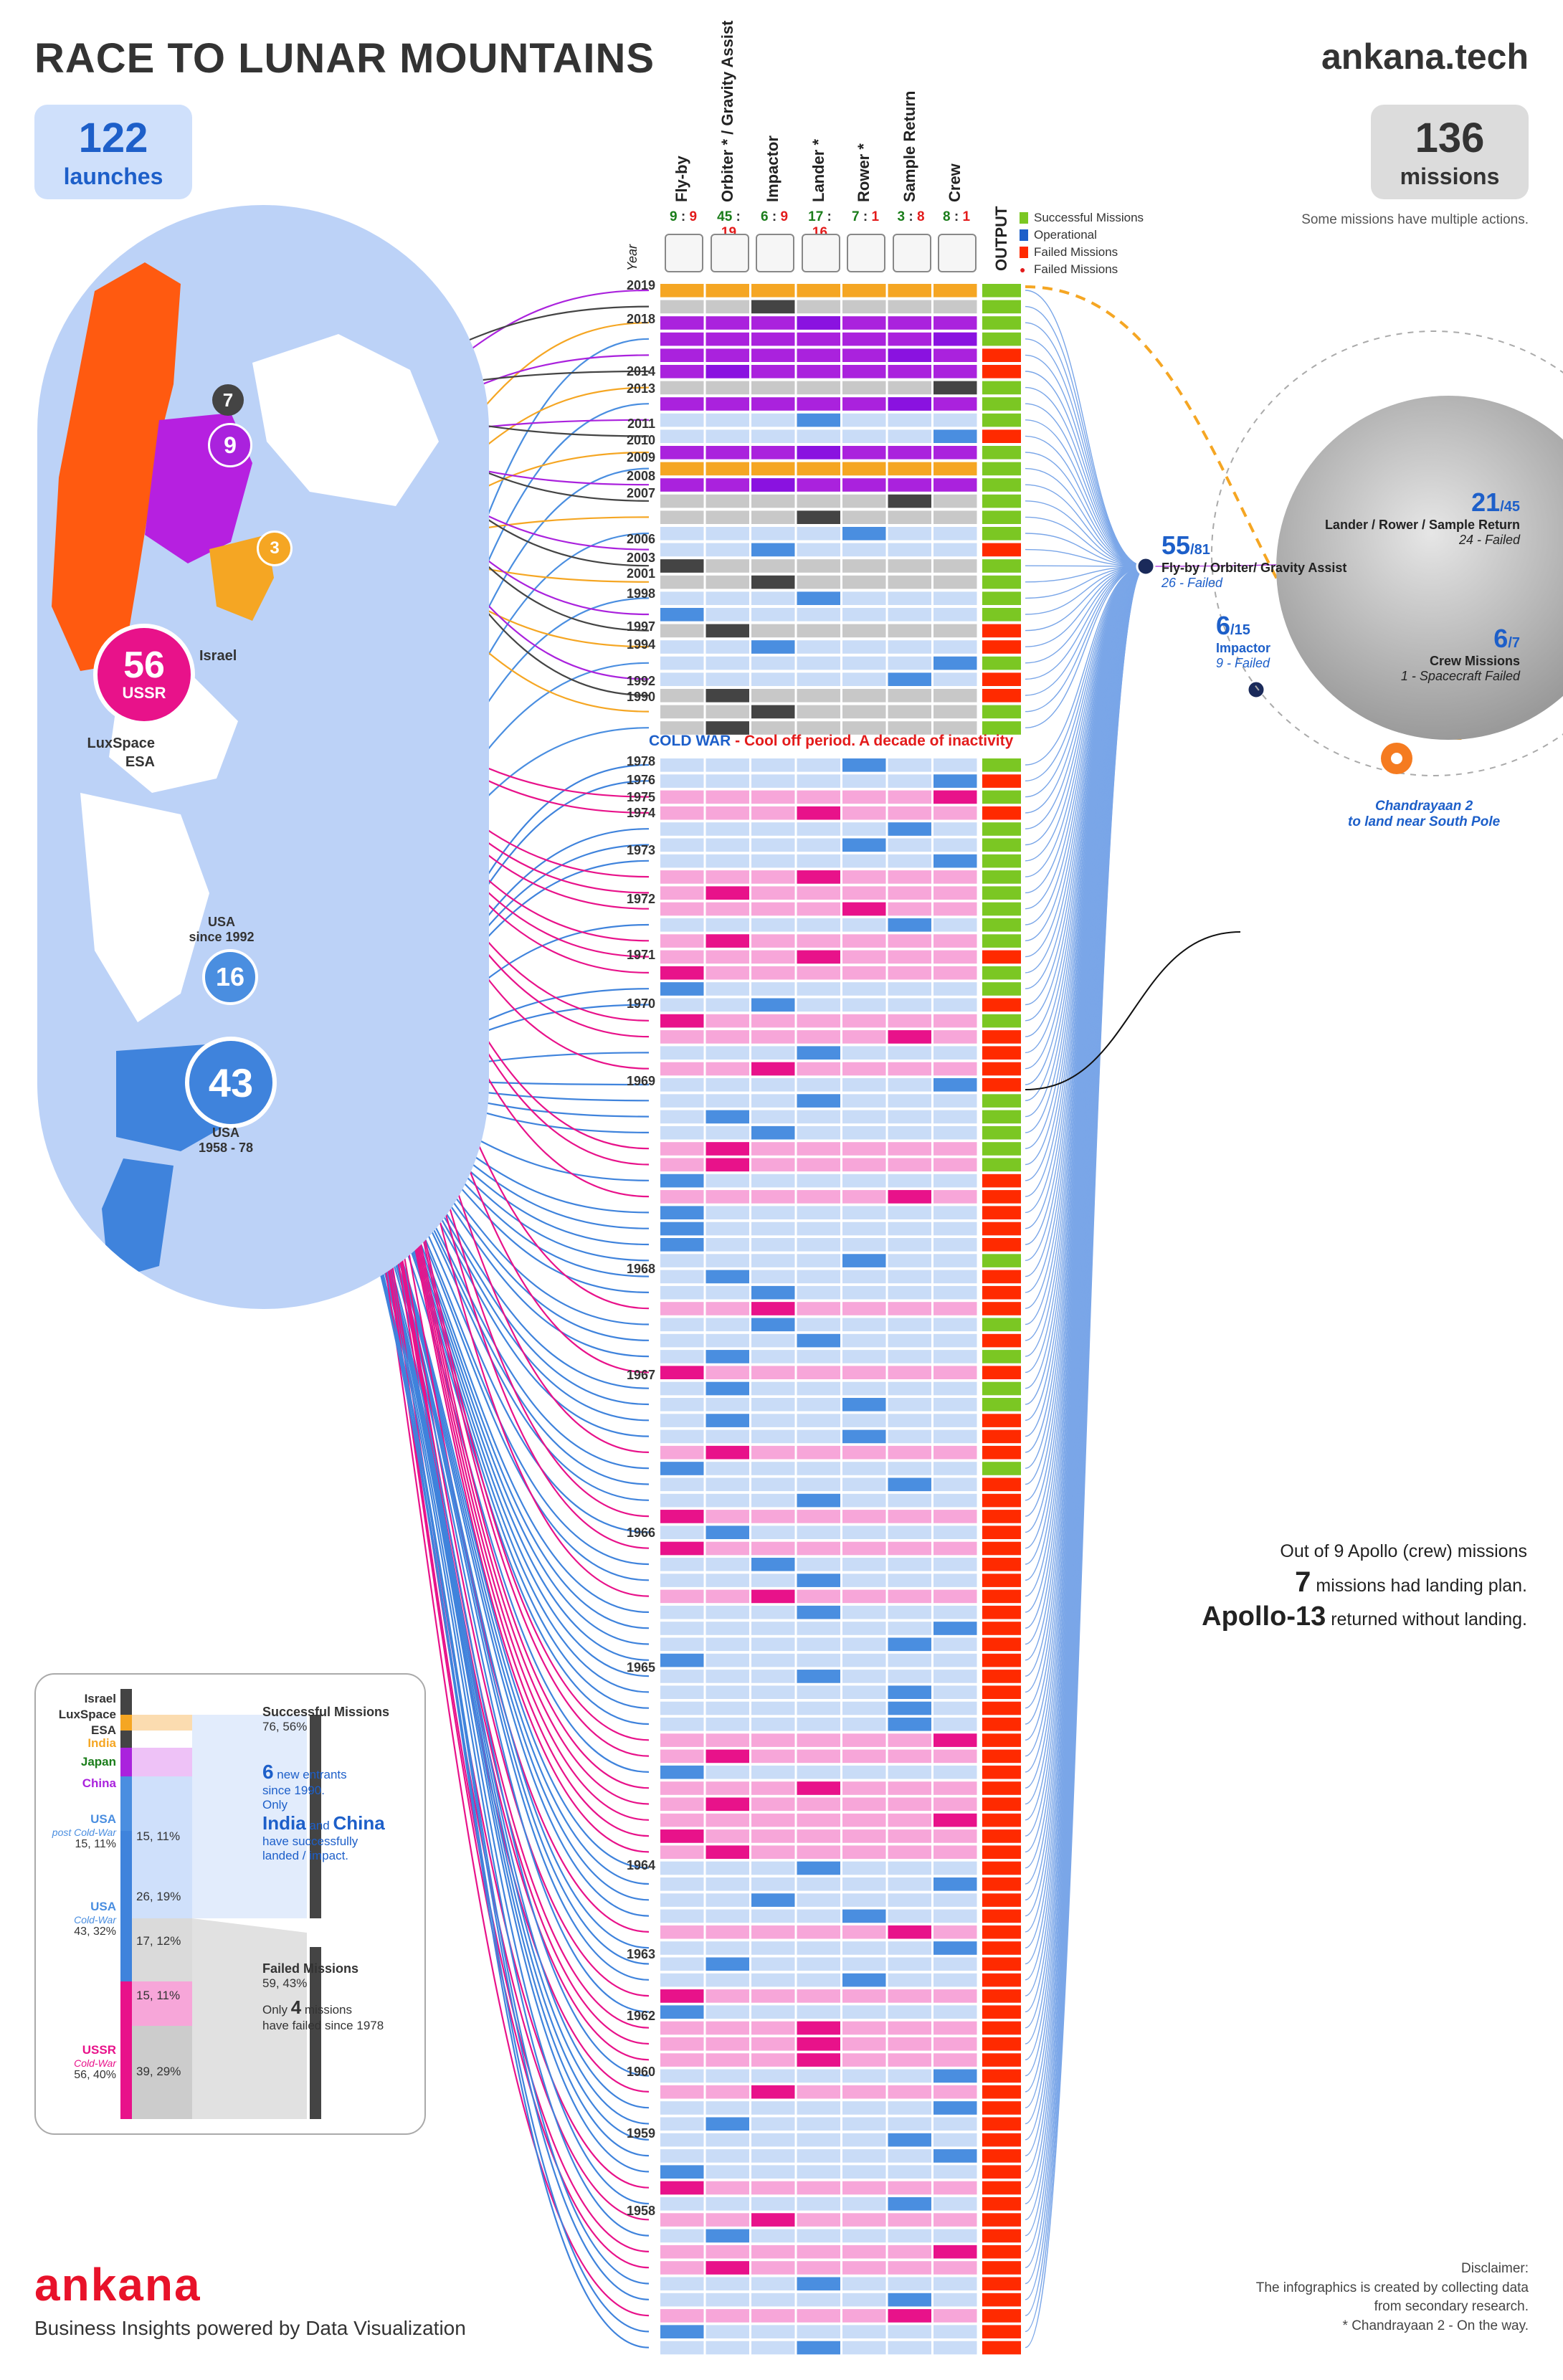 The width and height of the screenshot is (1563, 2380). I want to click on moon-crew: 6/7 Crew Missions 1 - Spacecraft Failed, so click(1460, 653).